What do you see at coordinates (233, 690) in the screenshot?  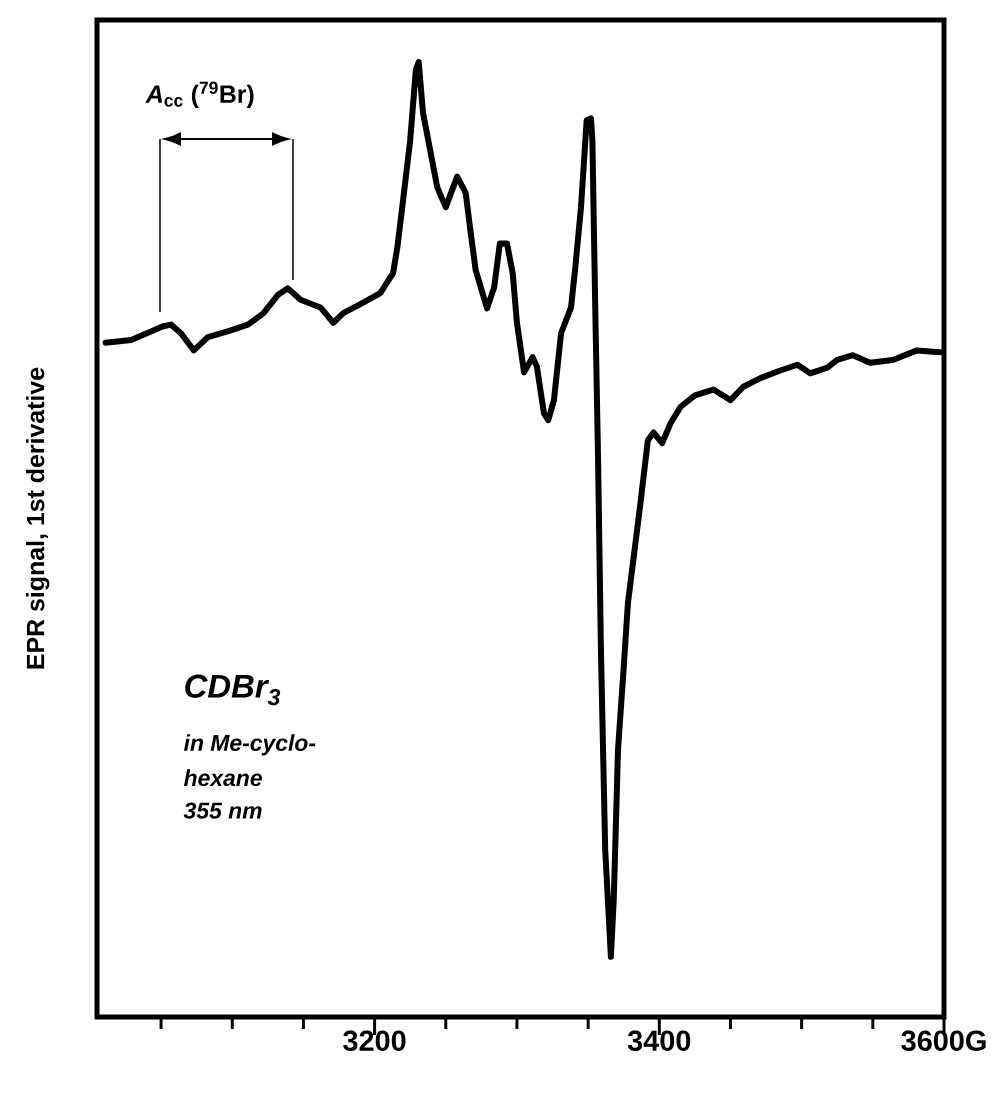 I see `annotation: CDBr$_{3}$` at bounding box center [233, 690].